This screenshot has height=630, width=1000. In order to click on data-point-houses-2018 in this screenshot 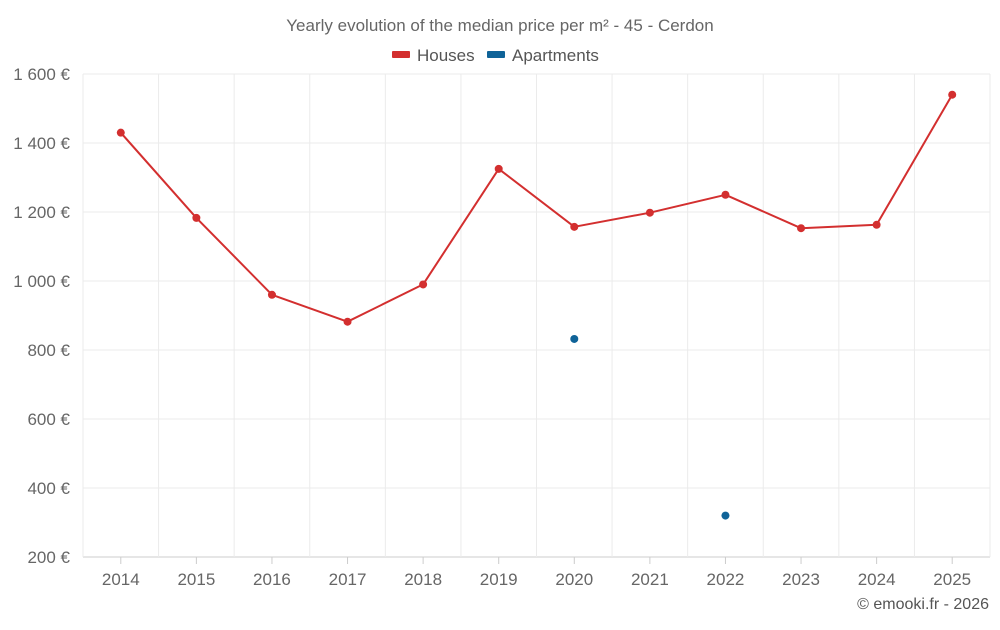, I will do `click(423, 284)`.